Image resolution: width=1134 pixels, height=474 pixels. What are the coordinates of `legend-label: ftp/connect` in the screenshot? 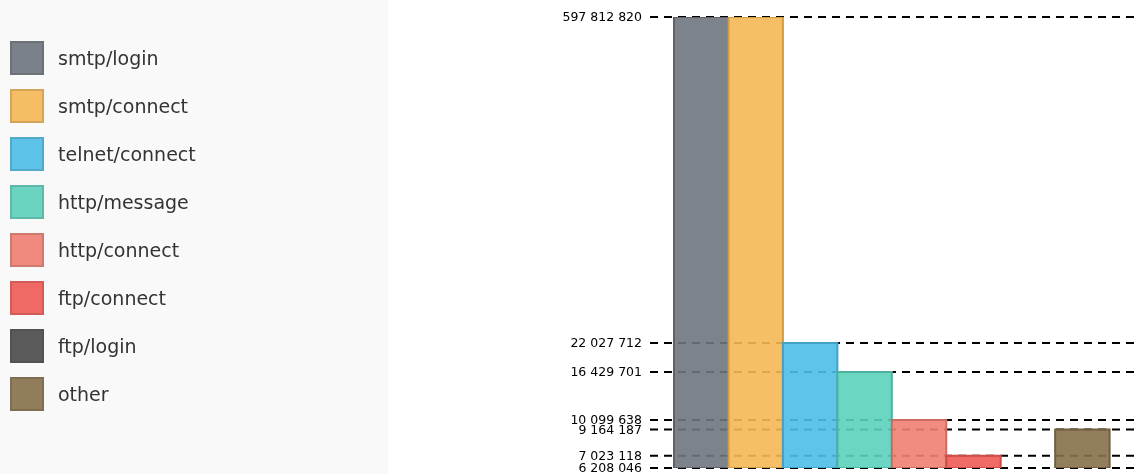 It's located at (112, 298).